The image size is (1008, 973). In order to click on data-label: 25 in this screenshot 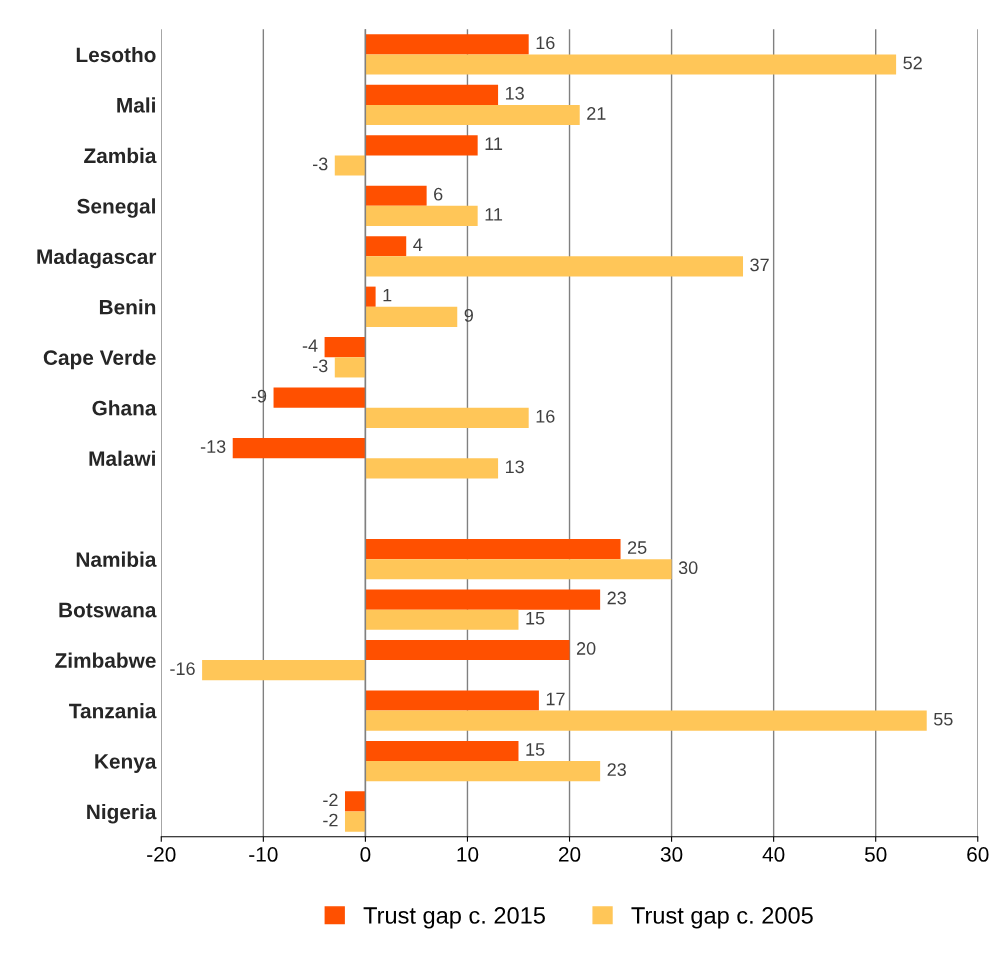, I will do `click(637, 547)`.